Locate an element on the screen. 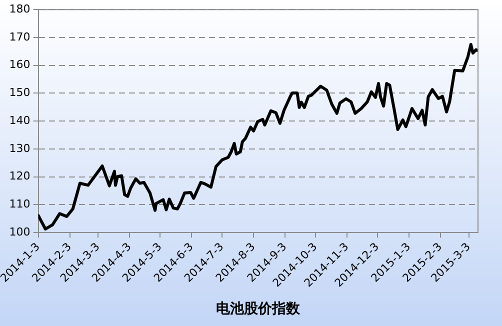 The height and width of the screenshot is (326, 502). x-axis-title: 电池股价指数 is located at coordinates (259, 309).